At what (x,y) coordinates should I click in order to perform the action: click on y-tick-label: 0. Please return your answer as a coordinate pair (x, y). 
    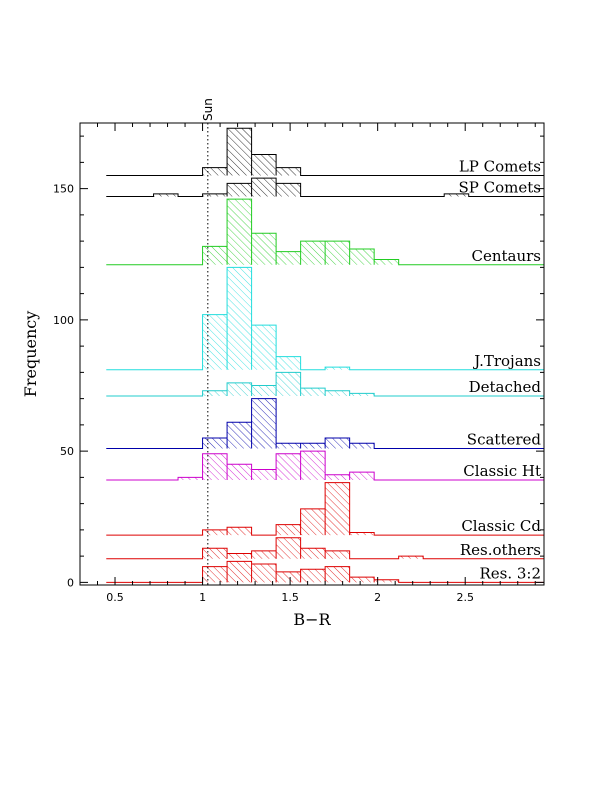
    Looking at the image, I should click on (70, 582).